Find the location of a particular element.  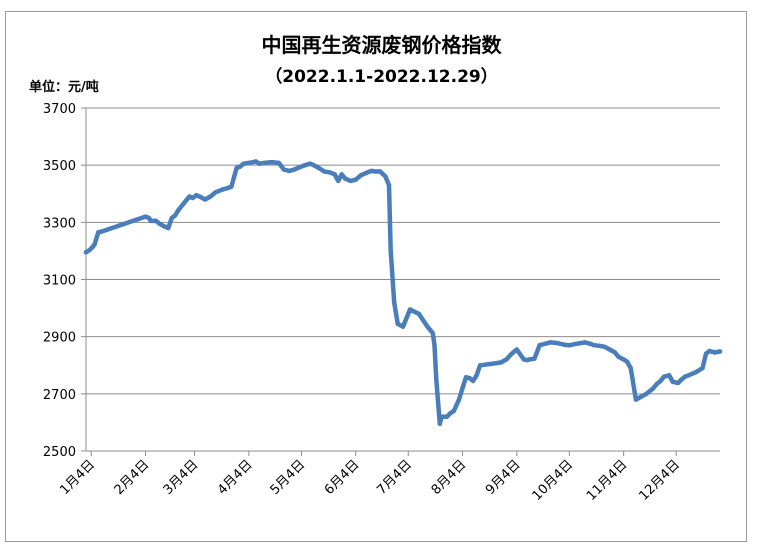

chart-subtitle: （2022.1.1-2022.12.29） is located at coordinates (381, 77).